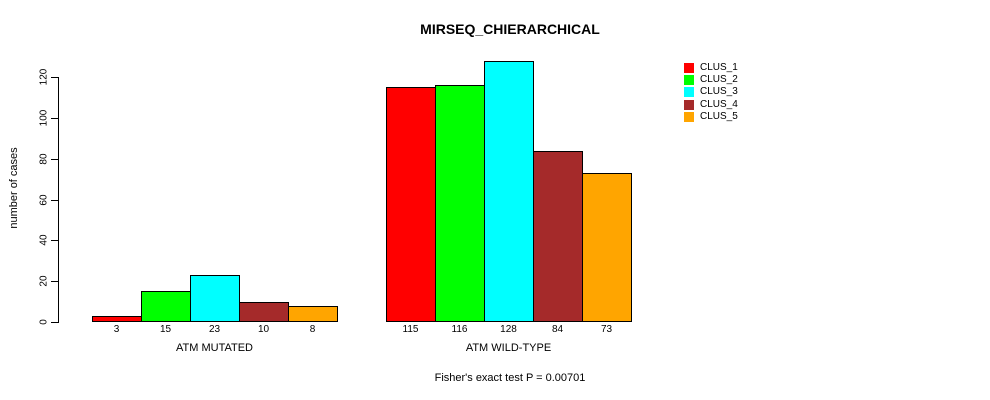 The height and width of the screenshot is (400, 990). What do you see at coordinates (719, 67) in the screenshot?
I see `legend-label: CLUS_1` at bounding box center [719, 67].